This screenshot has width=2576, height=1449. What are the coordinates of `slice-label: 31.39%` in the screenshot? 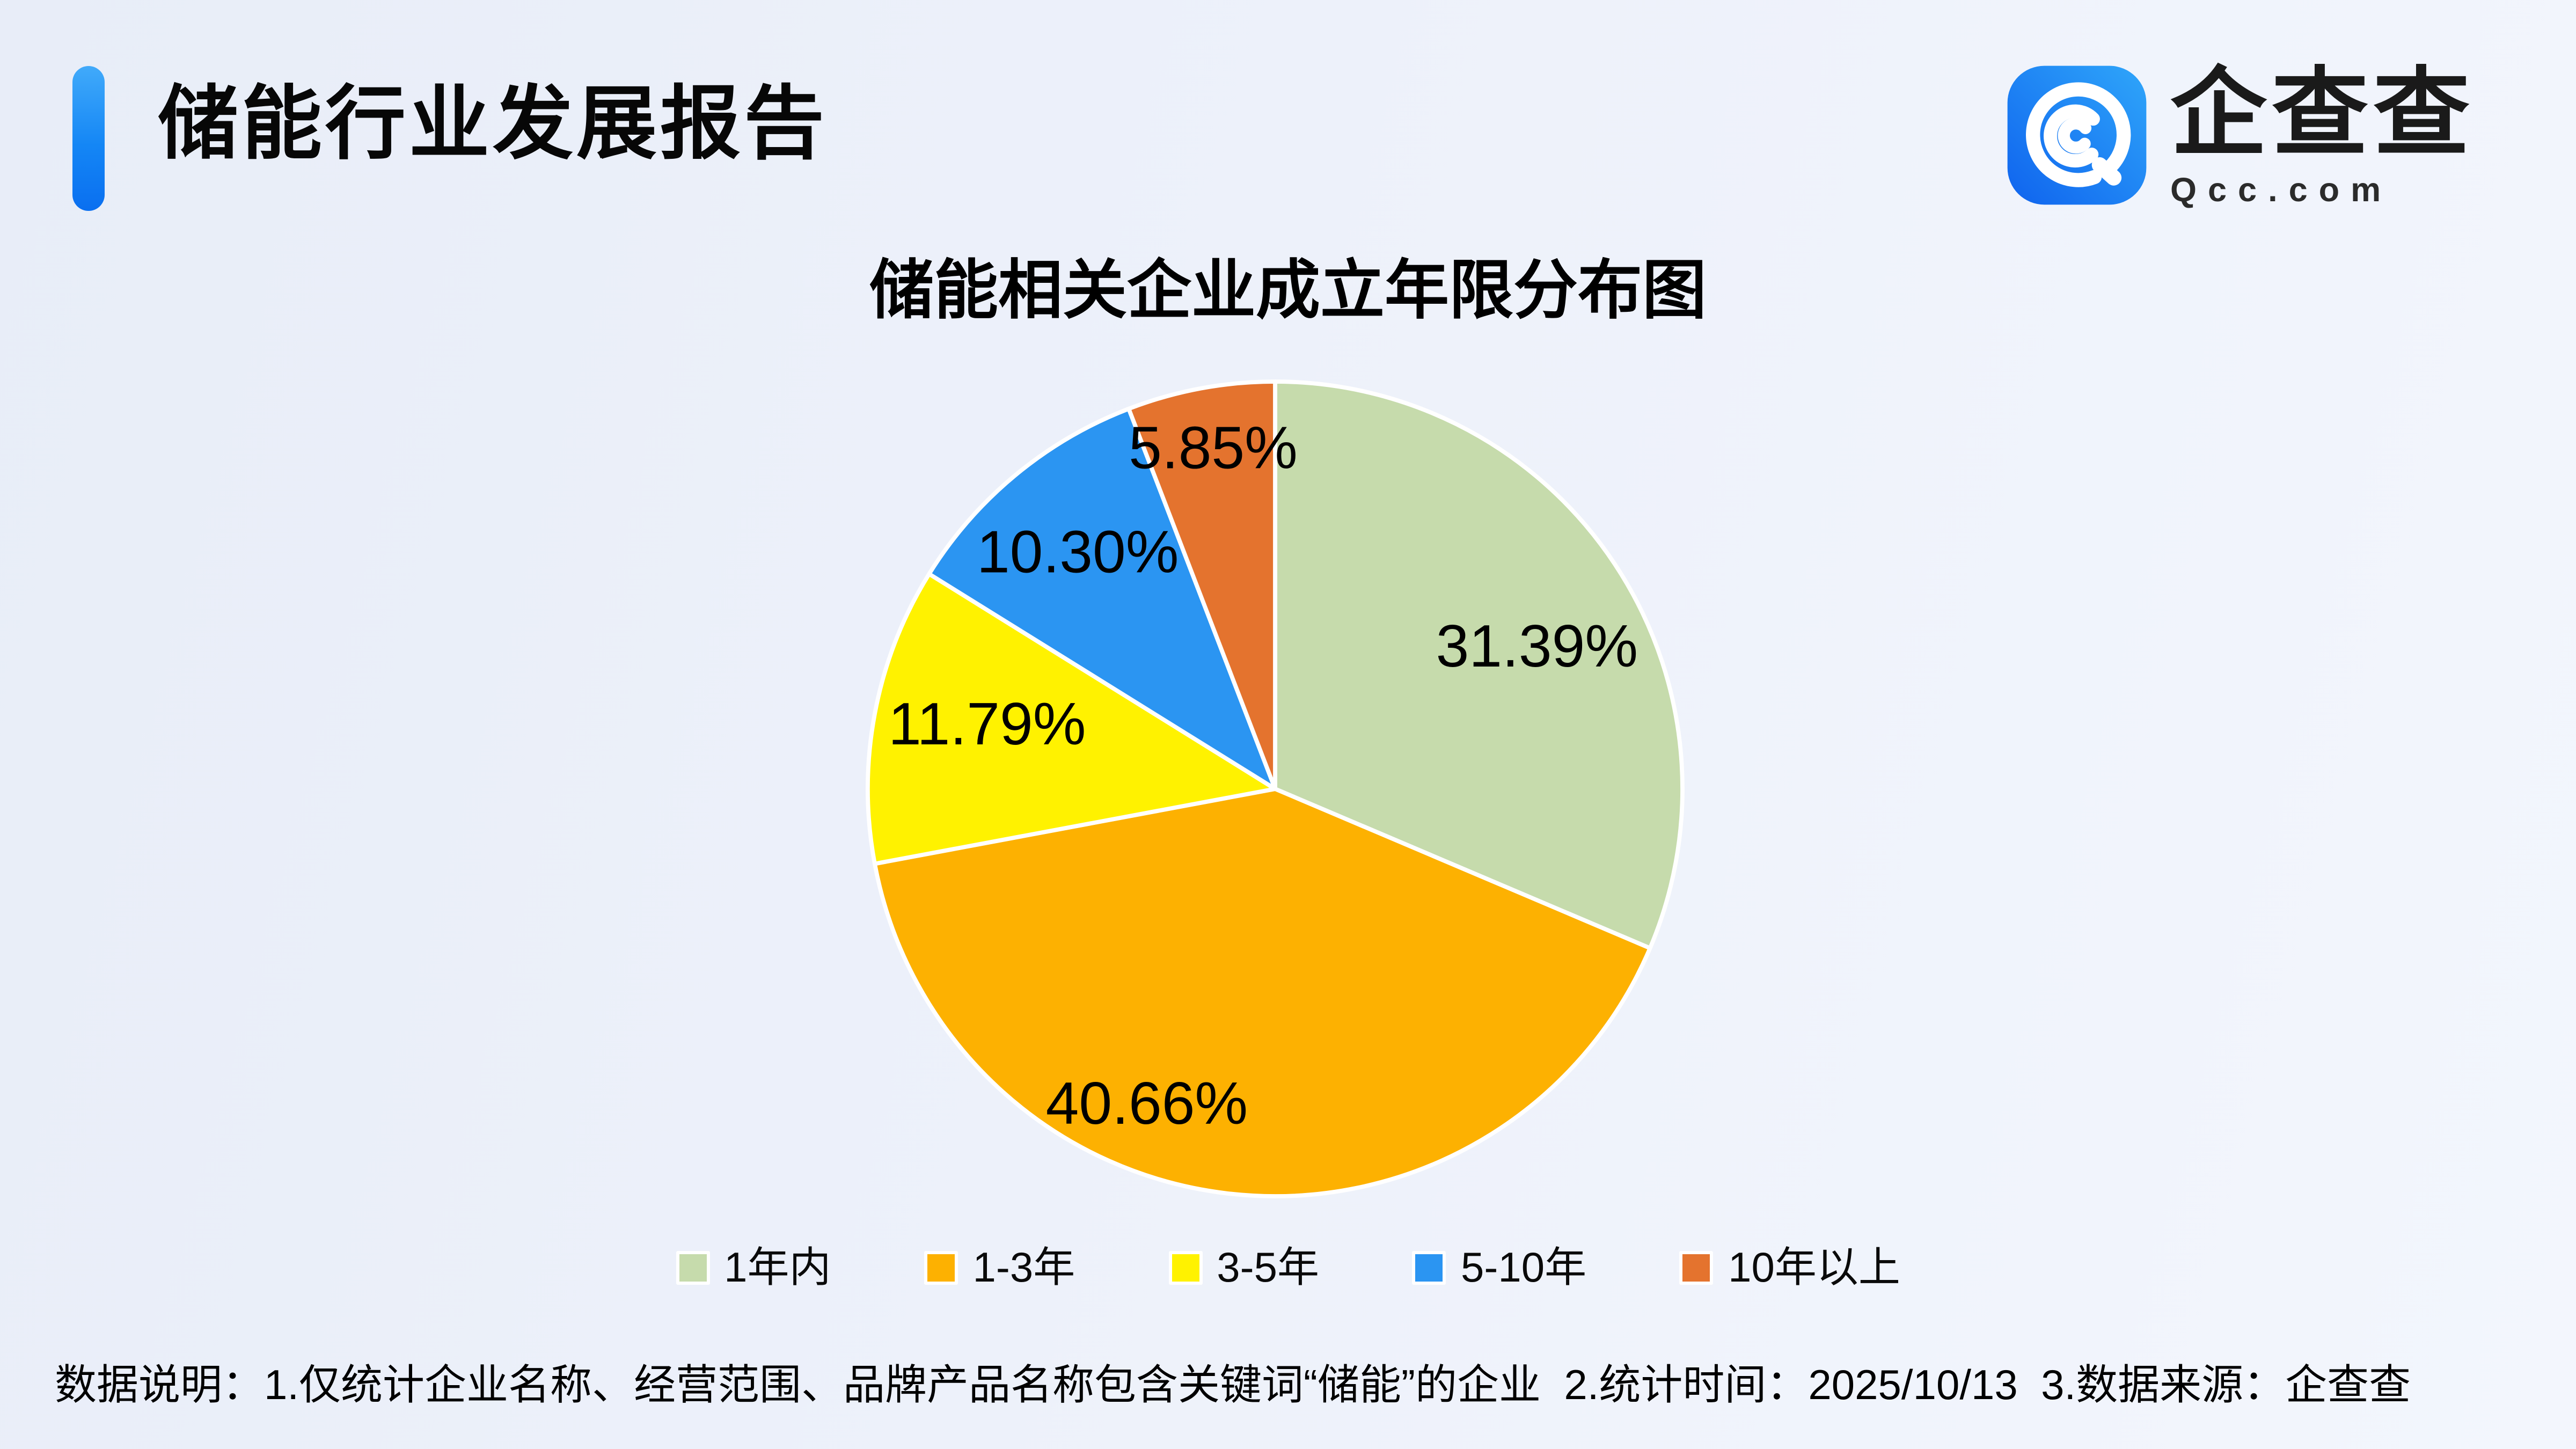 It's located at (1537, 646).